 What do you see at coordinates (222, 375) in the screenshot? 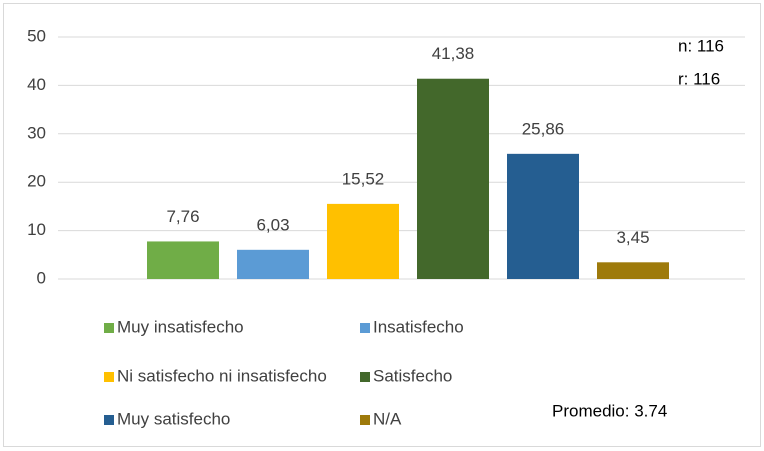
I see `legend-label: Ni satisfecho ni insatisfecho` at bounding box center [222, 375].